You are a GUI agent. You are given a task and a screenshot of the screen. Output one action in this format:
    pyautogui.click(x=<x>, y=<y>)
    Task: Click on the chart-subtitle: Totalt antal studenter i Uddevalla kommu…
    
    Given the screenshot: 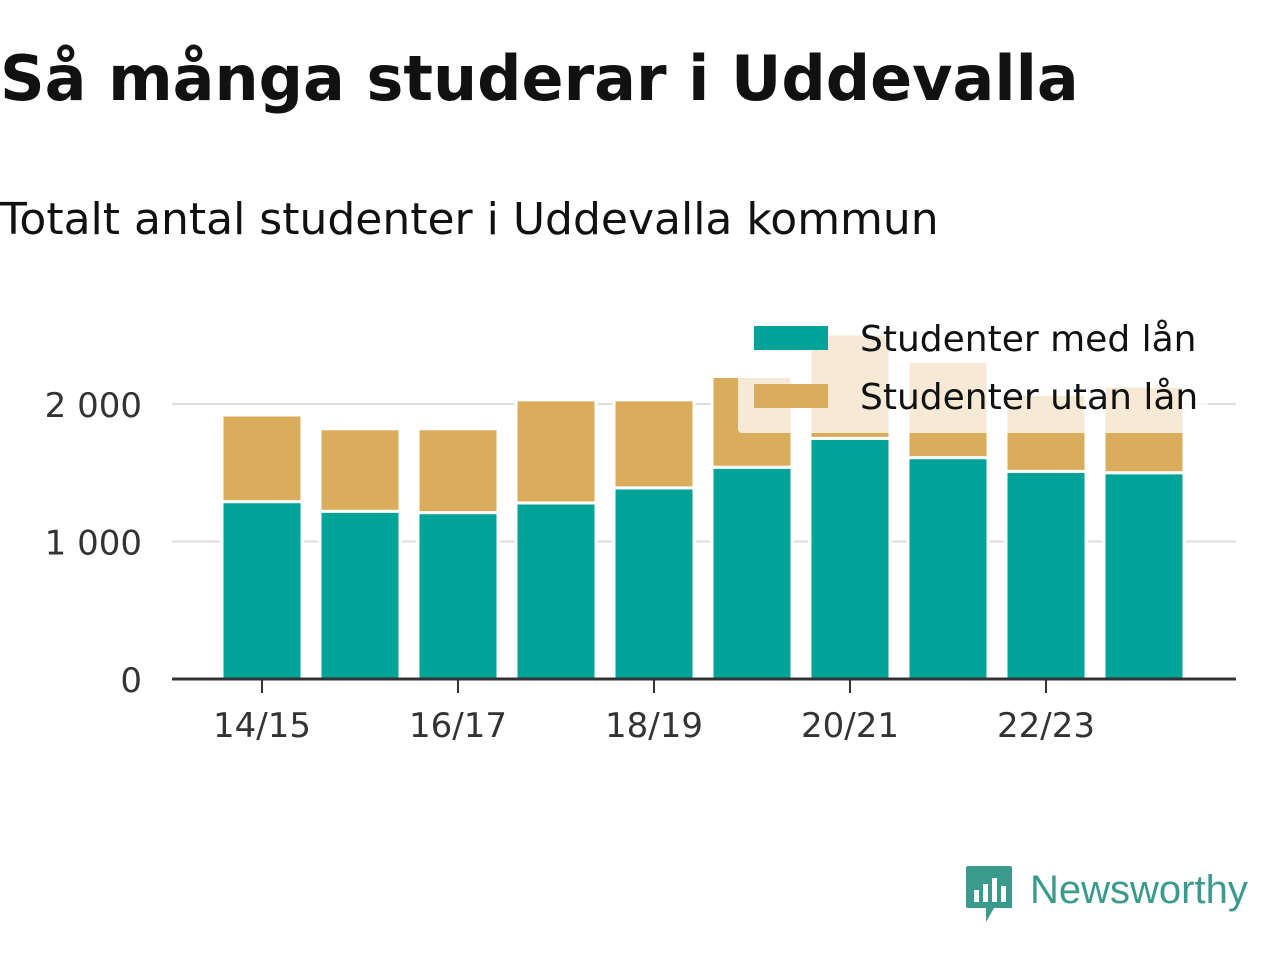 What is the action you would take?
    pyautogui.click(x=469, y=219)
    